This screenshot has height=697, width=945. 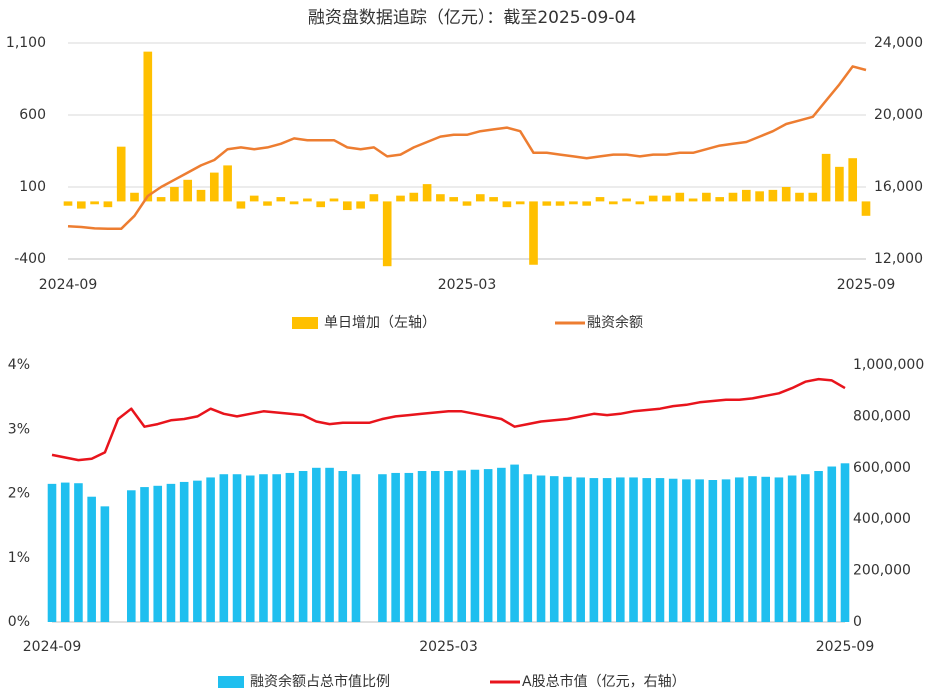 What do you see at coordinates (888, 365) in the screenshot?
I see `y2-tick-label: 1,000,000` at bounding box center [888, 365].